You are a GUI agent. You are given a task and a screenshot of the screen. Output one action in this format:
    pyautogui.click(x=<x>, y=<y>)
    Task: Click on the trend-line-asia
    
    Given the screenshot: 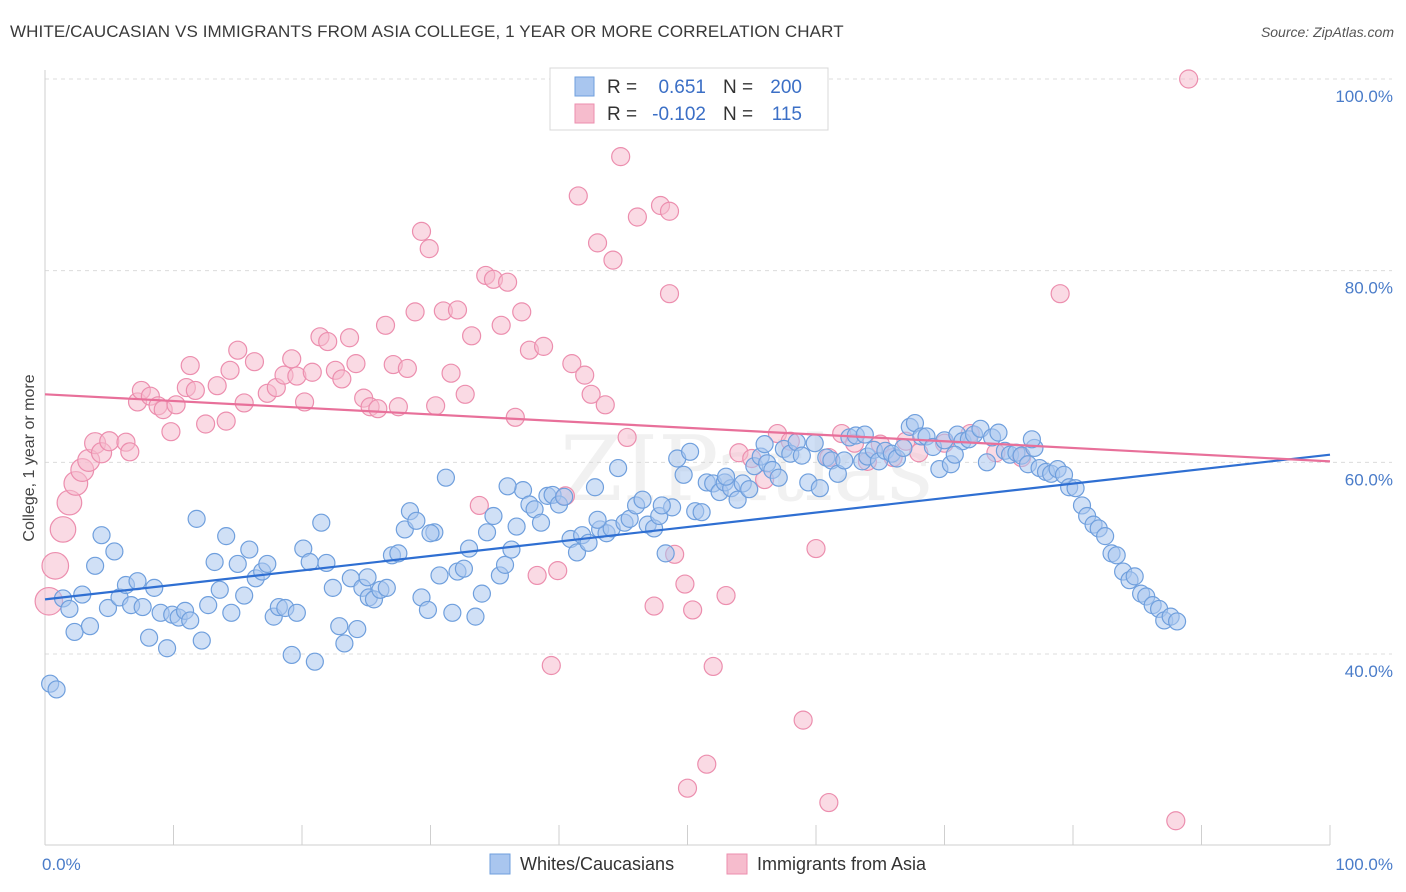 What is the action you would take?
    pyautogui.click(x=687, y=428)
    